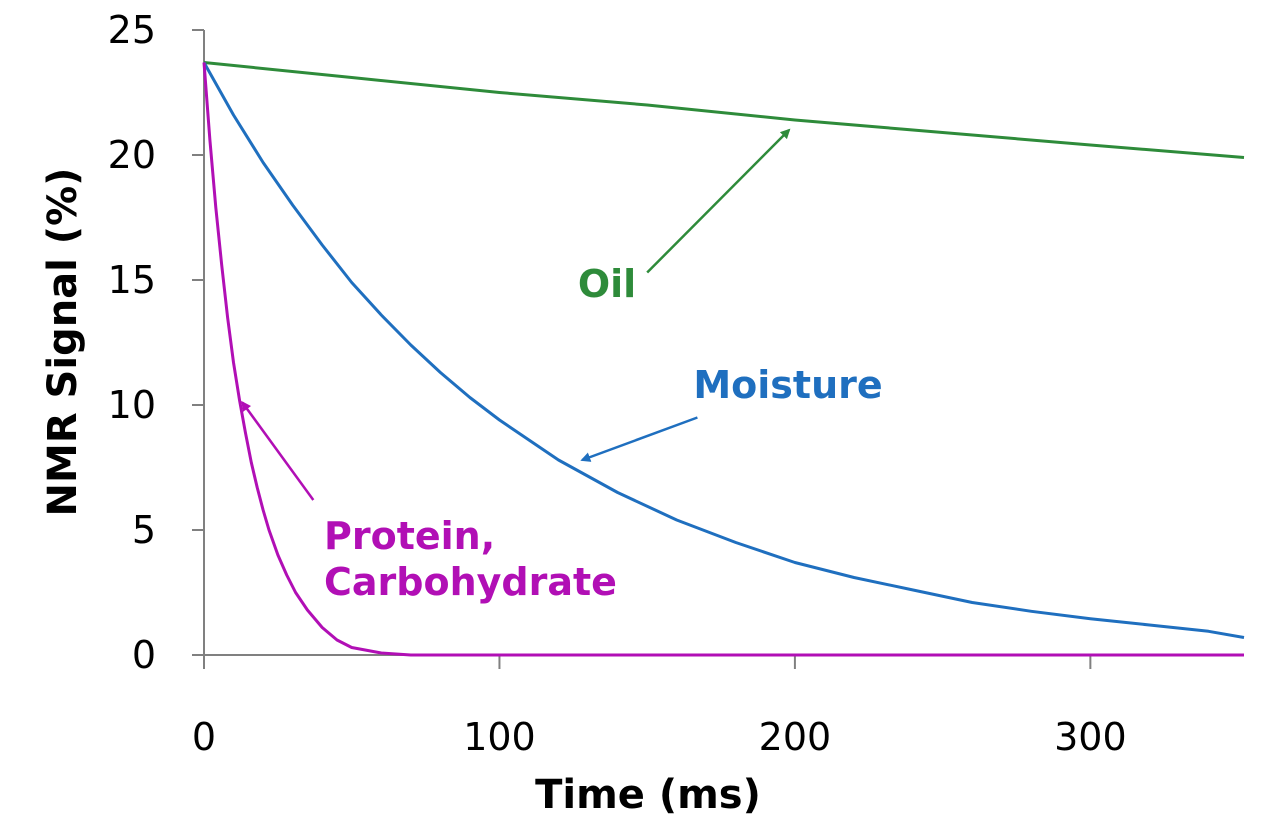  What do you see at coordinates (144, 655) in the screenshot?
I see `y-tick-label: 0` at bounding box center [144, 655].